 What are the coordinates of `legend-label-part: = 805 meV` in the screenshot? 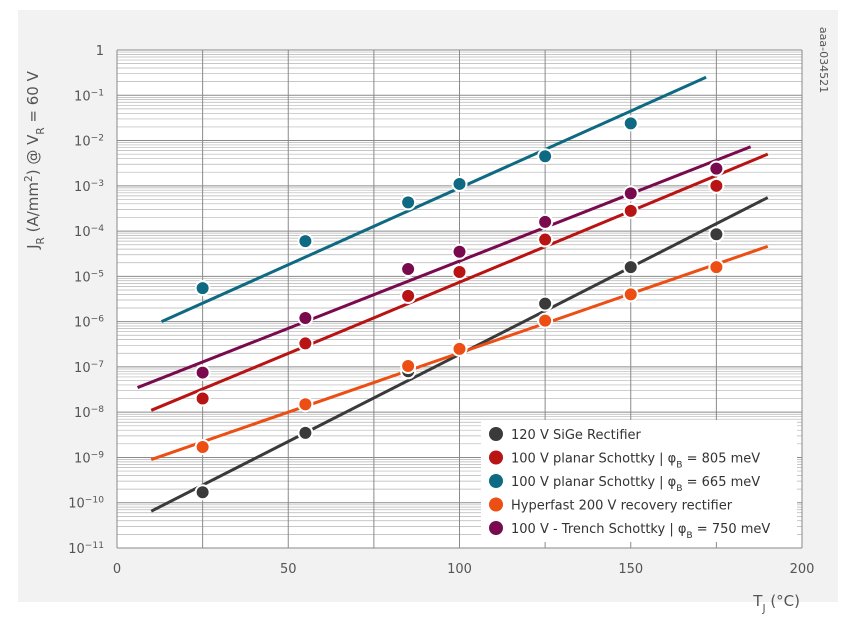 It's located at (722, 459).